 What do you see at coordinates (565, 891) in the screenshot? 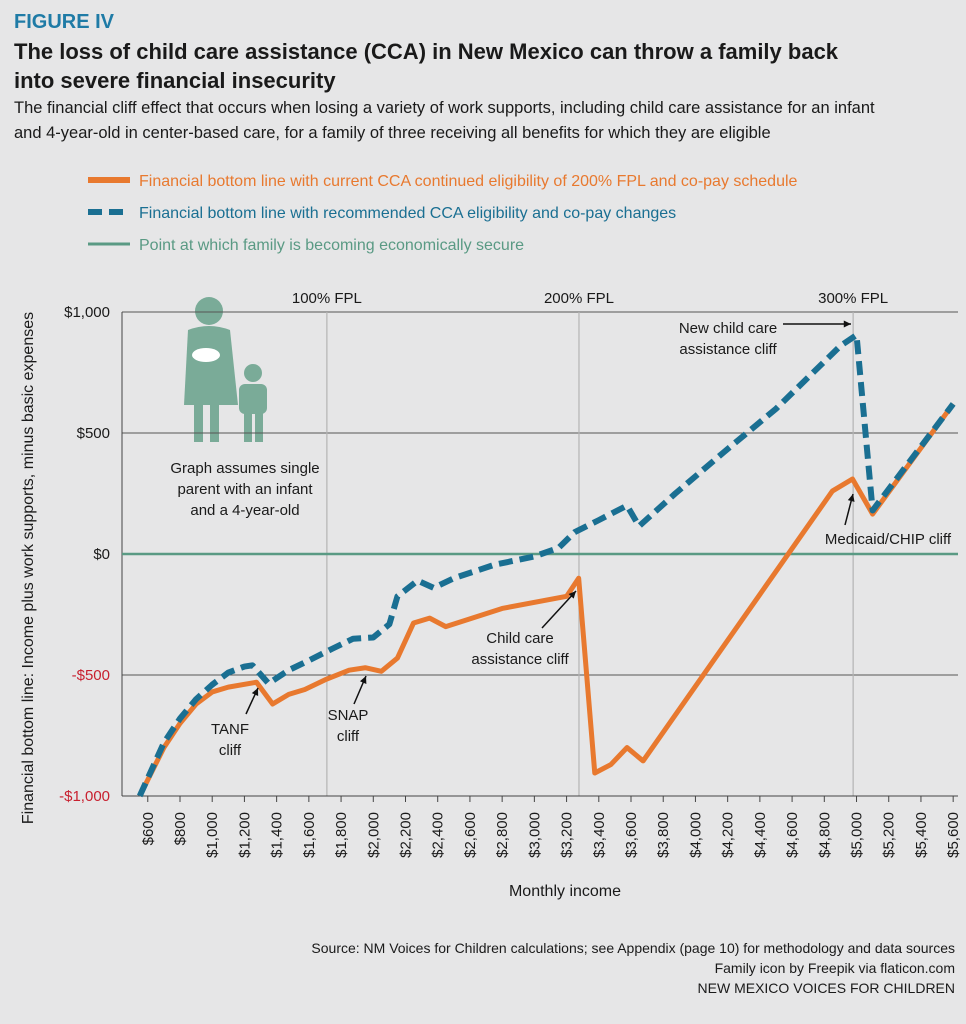
I see `x-axis-label: Monthly income` at bounding box center [565, 891].